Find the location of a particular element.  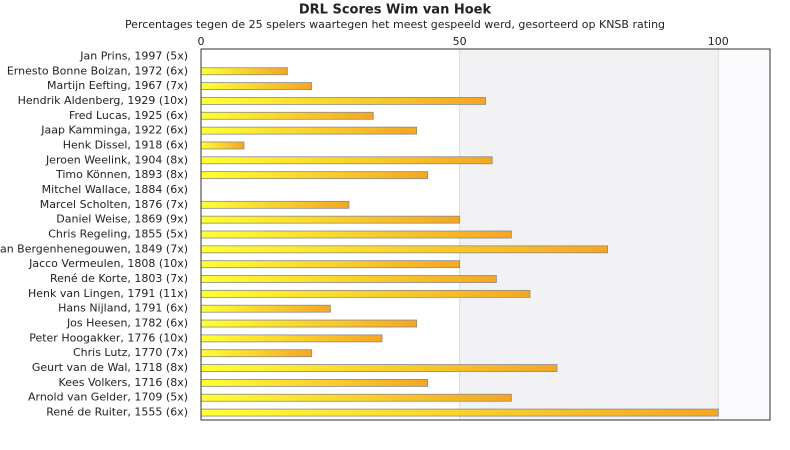

y-tick-label: René de Korte, 1803 (7x) is located at coordinates (119, 278).